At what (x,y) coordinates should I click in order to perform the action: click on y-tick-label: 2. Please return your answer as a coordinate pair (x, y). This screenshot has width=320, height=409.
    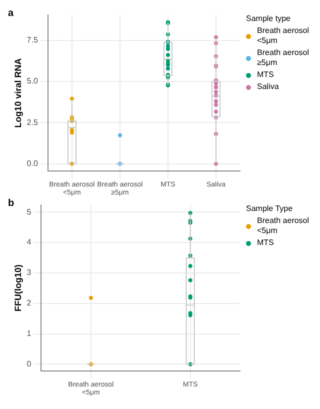
    Looking at the image, I should click on (29, 303).